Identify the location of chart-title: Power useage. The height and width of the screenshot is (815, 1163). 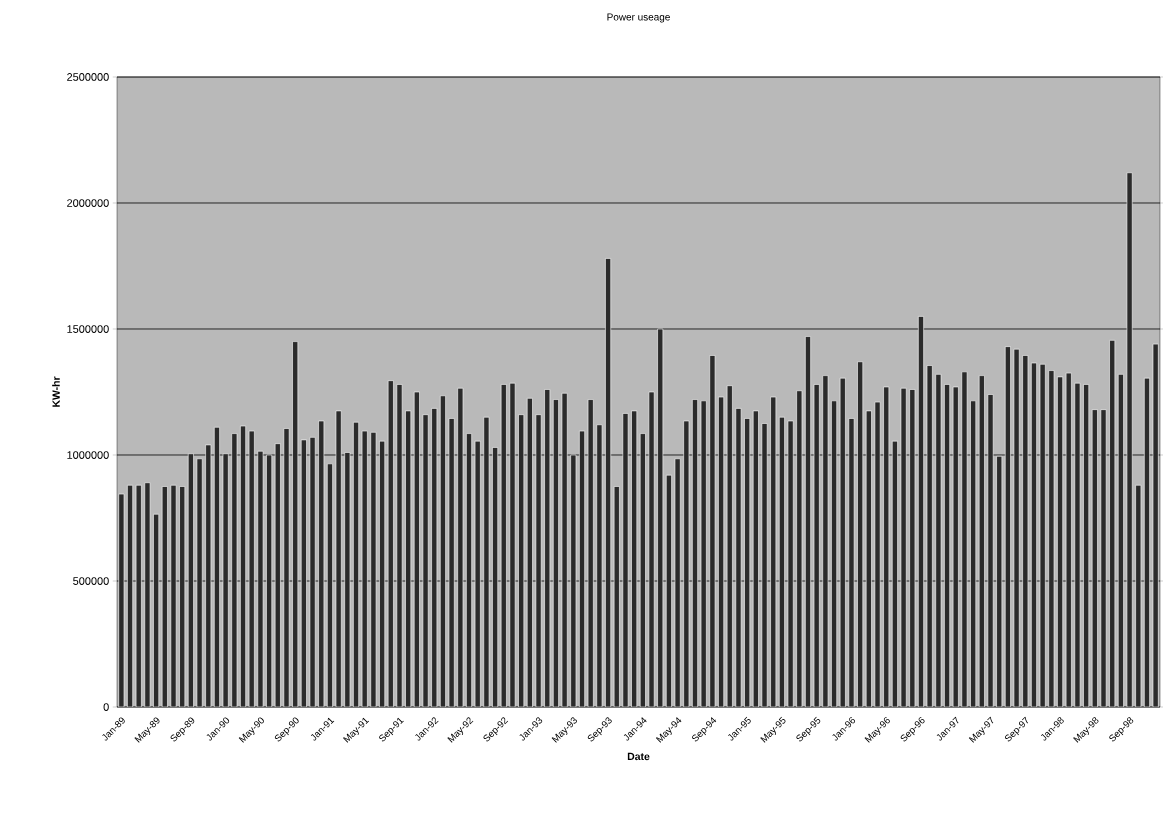
(638, 18).